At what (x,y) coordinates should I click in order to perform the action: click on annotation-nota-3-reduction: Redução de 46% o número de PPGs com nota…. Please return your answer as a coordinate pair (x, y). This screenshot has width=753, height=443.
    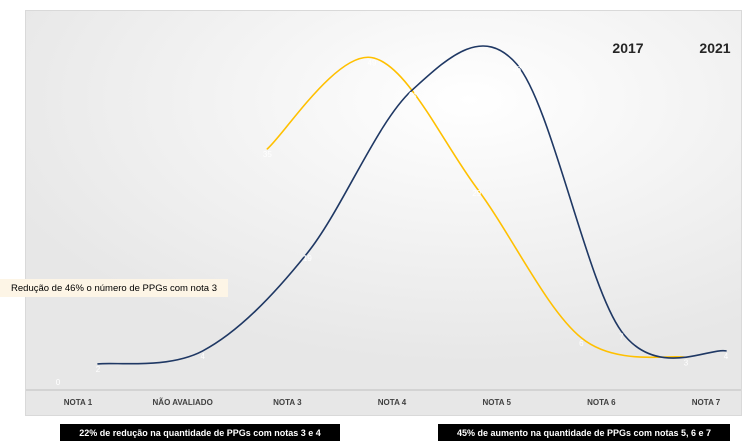
    Looking at the image, I should click on (114, 288).